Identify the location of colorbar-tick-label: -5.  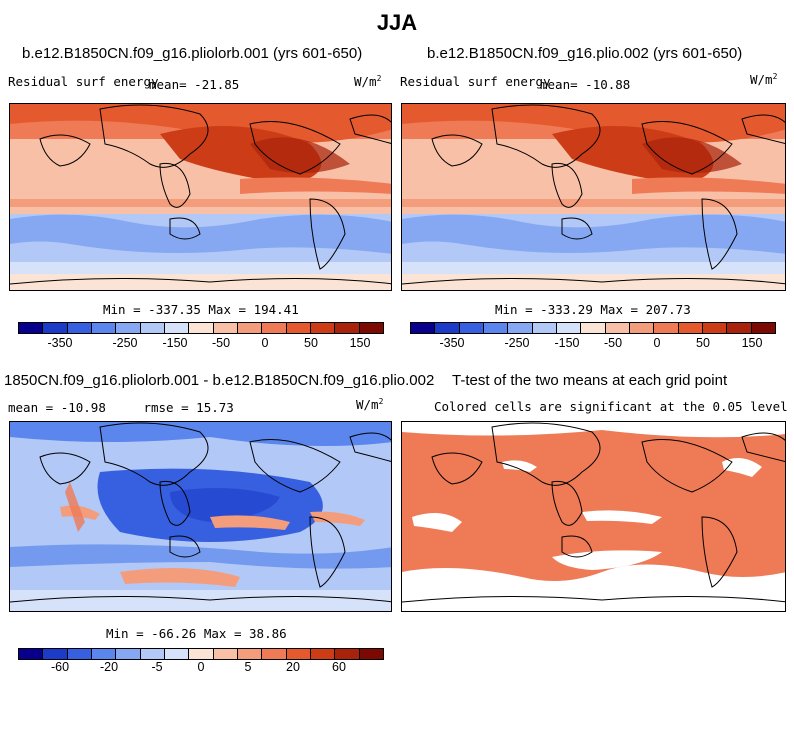
(157, 667).